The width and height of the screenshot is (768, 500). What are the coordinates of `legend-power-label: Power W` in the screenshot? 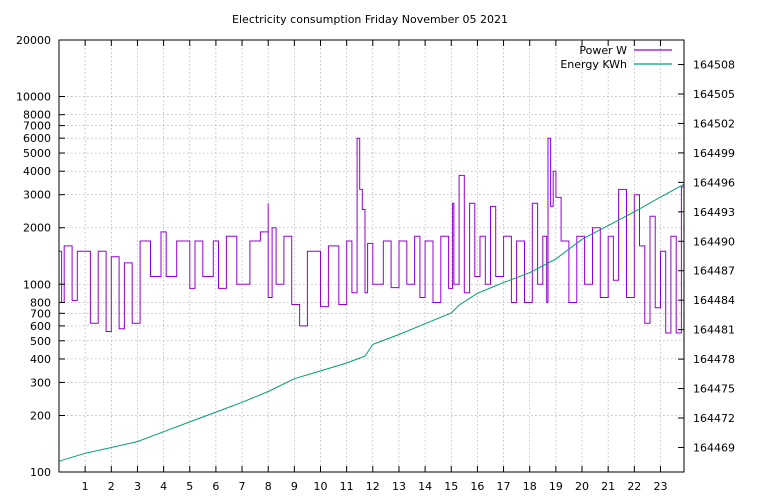 It's located at (603, 50).